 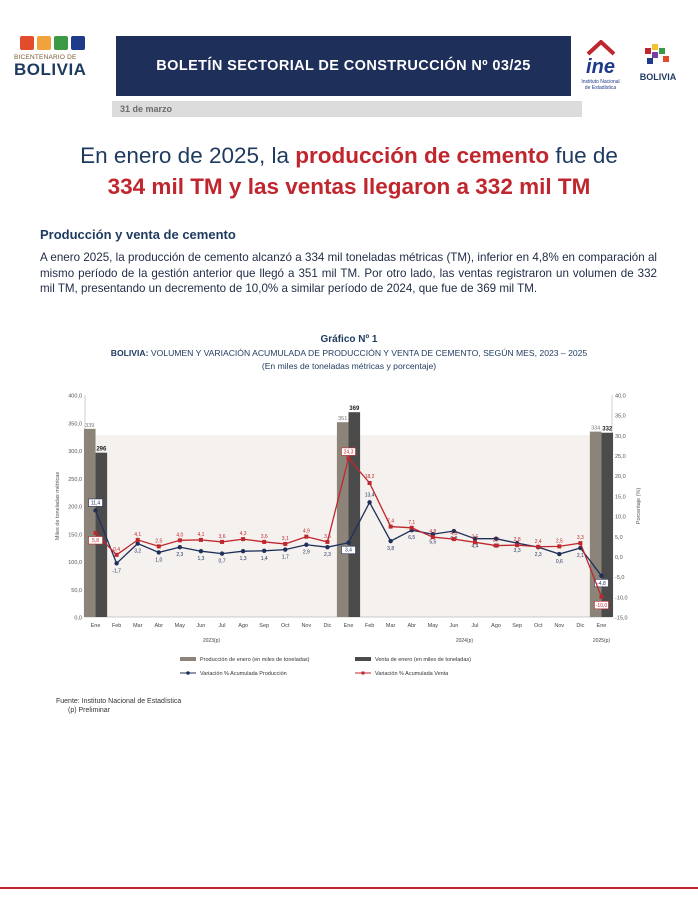 I want to click on sales-variation-label: 3,1, so click(x=285, y=539).